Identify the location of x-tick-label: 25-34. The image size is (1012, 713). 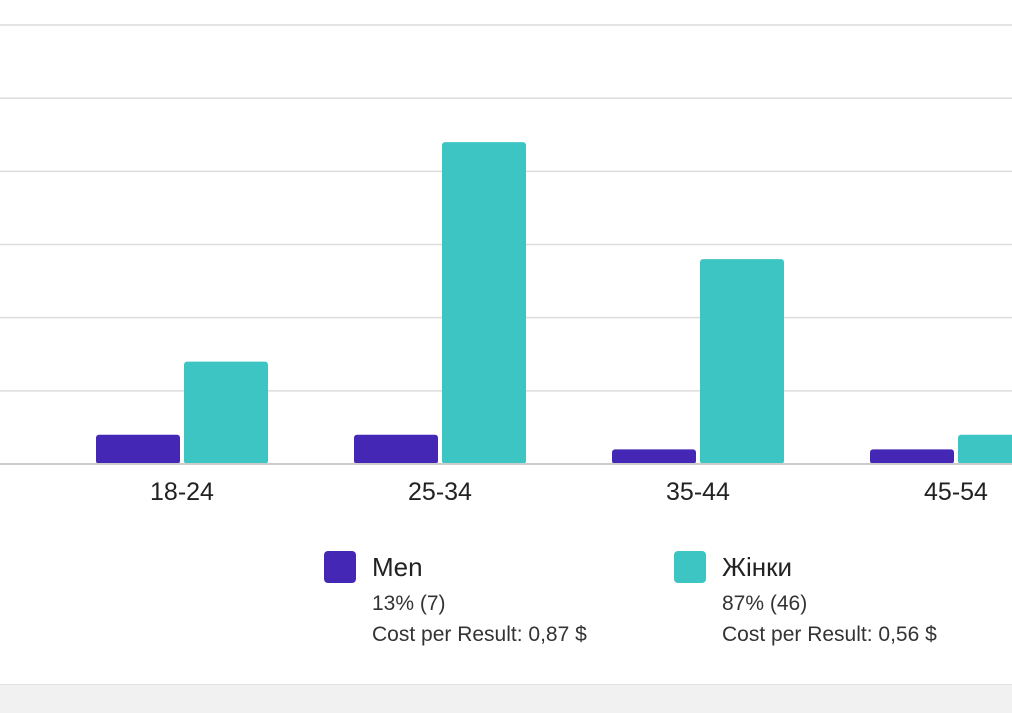
(440, 492).